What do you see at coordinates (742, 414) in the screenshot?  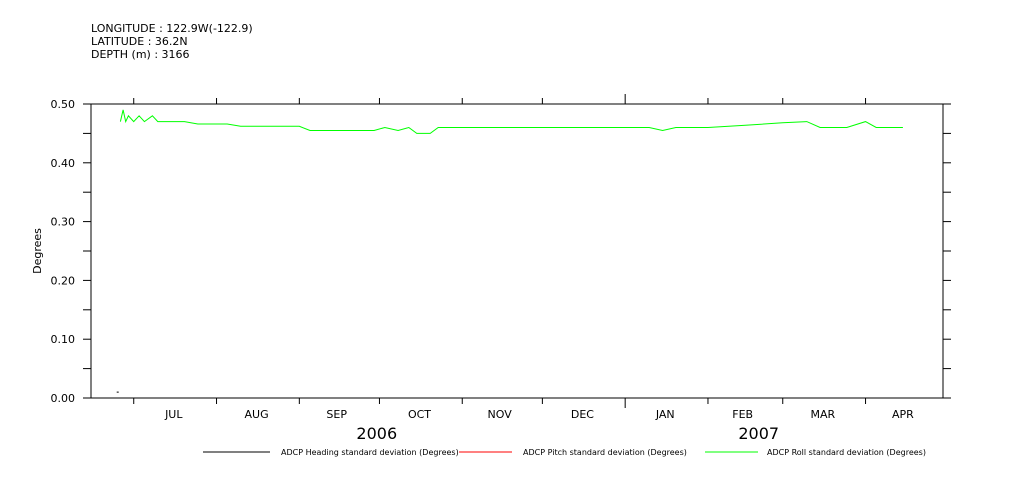 I see `x-tick-label: FEB` at bounding box center [742, 414].